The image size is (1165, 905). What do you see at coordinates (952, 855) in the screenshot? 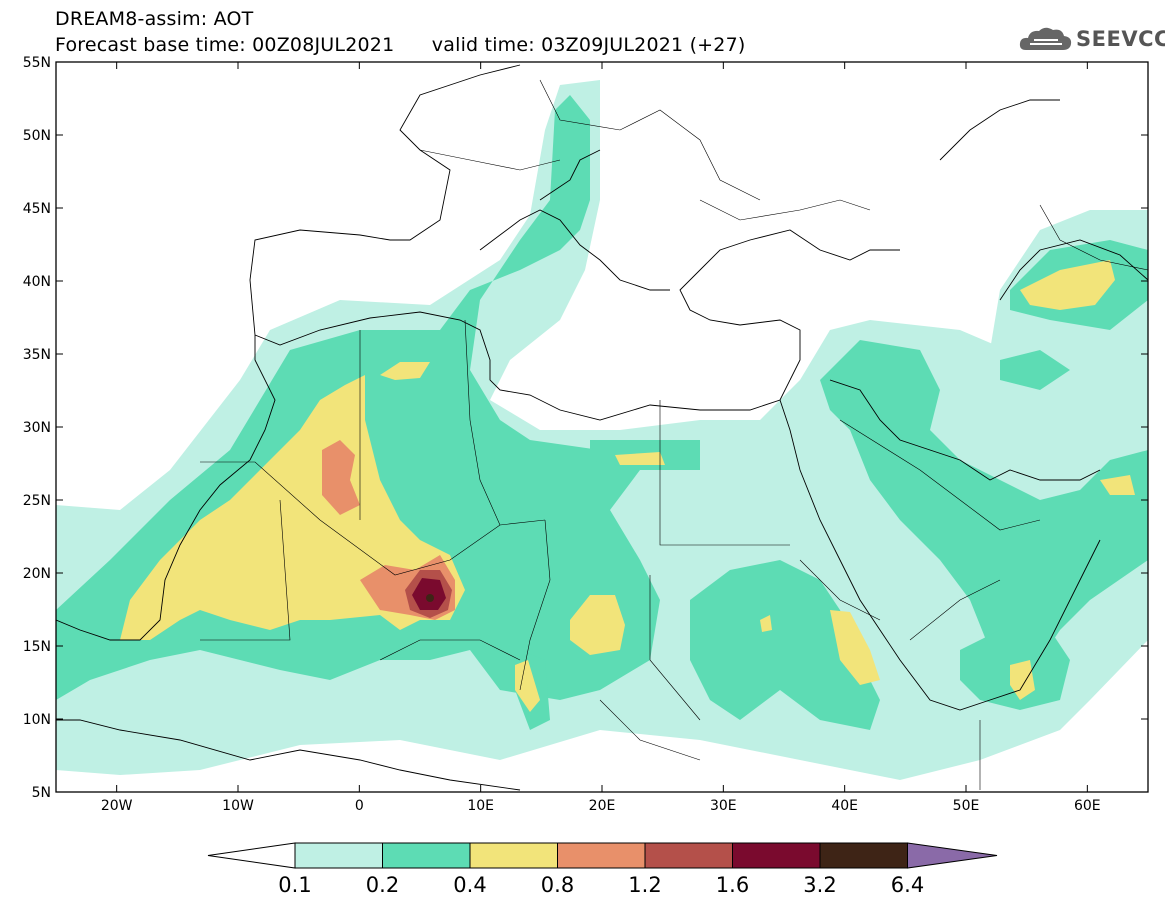
I see `colorbar-high-arrow` at bounding box center [952, 855].